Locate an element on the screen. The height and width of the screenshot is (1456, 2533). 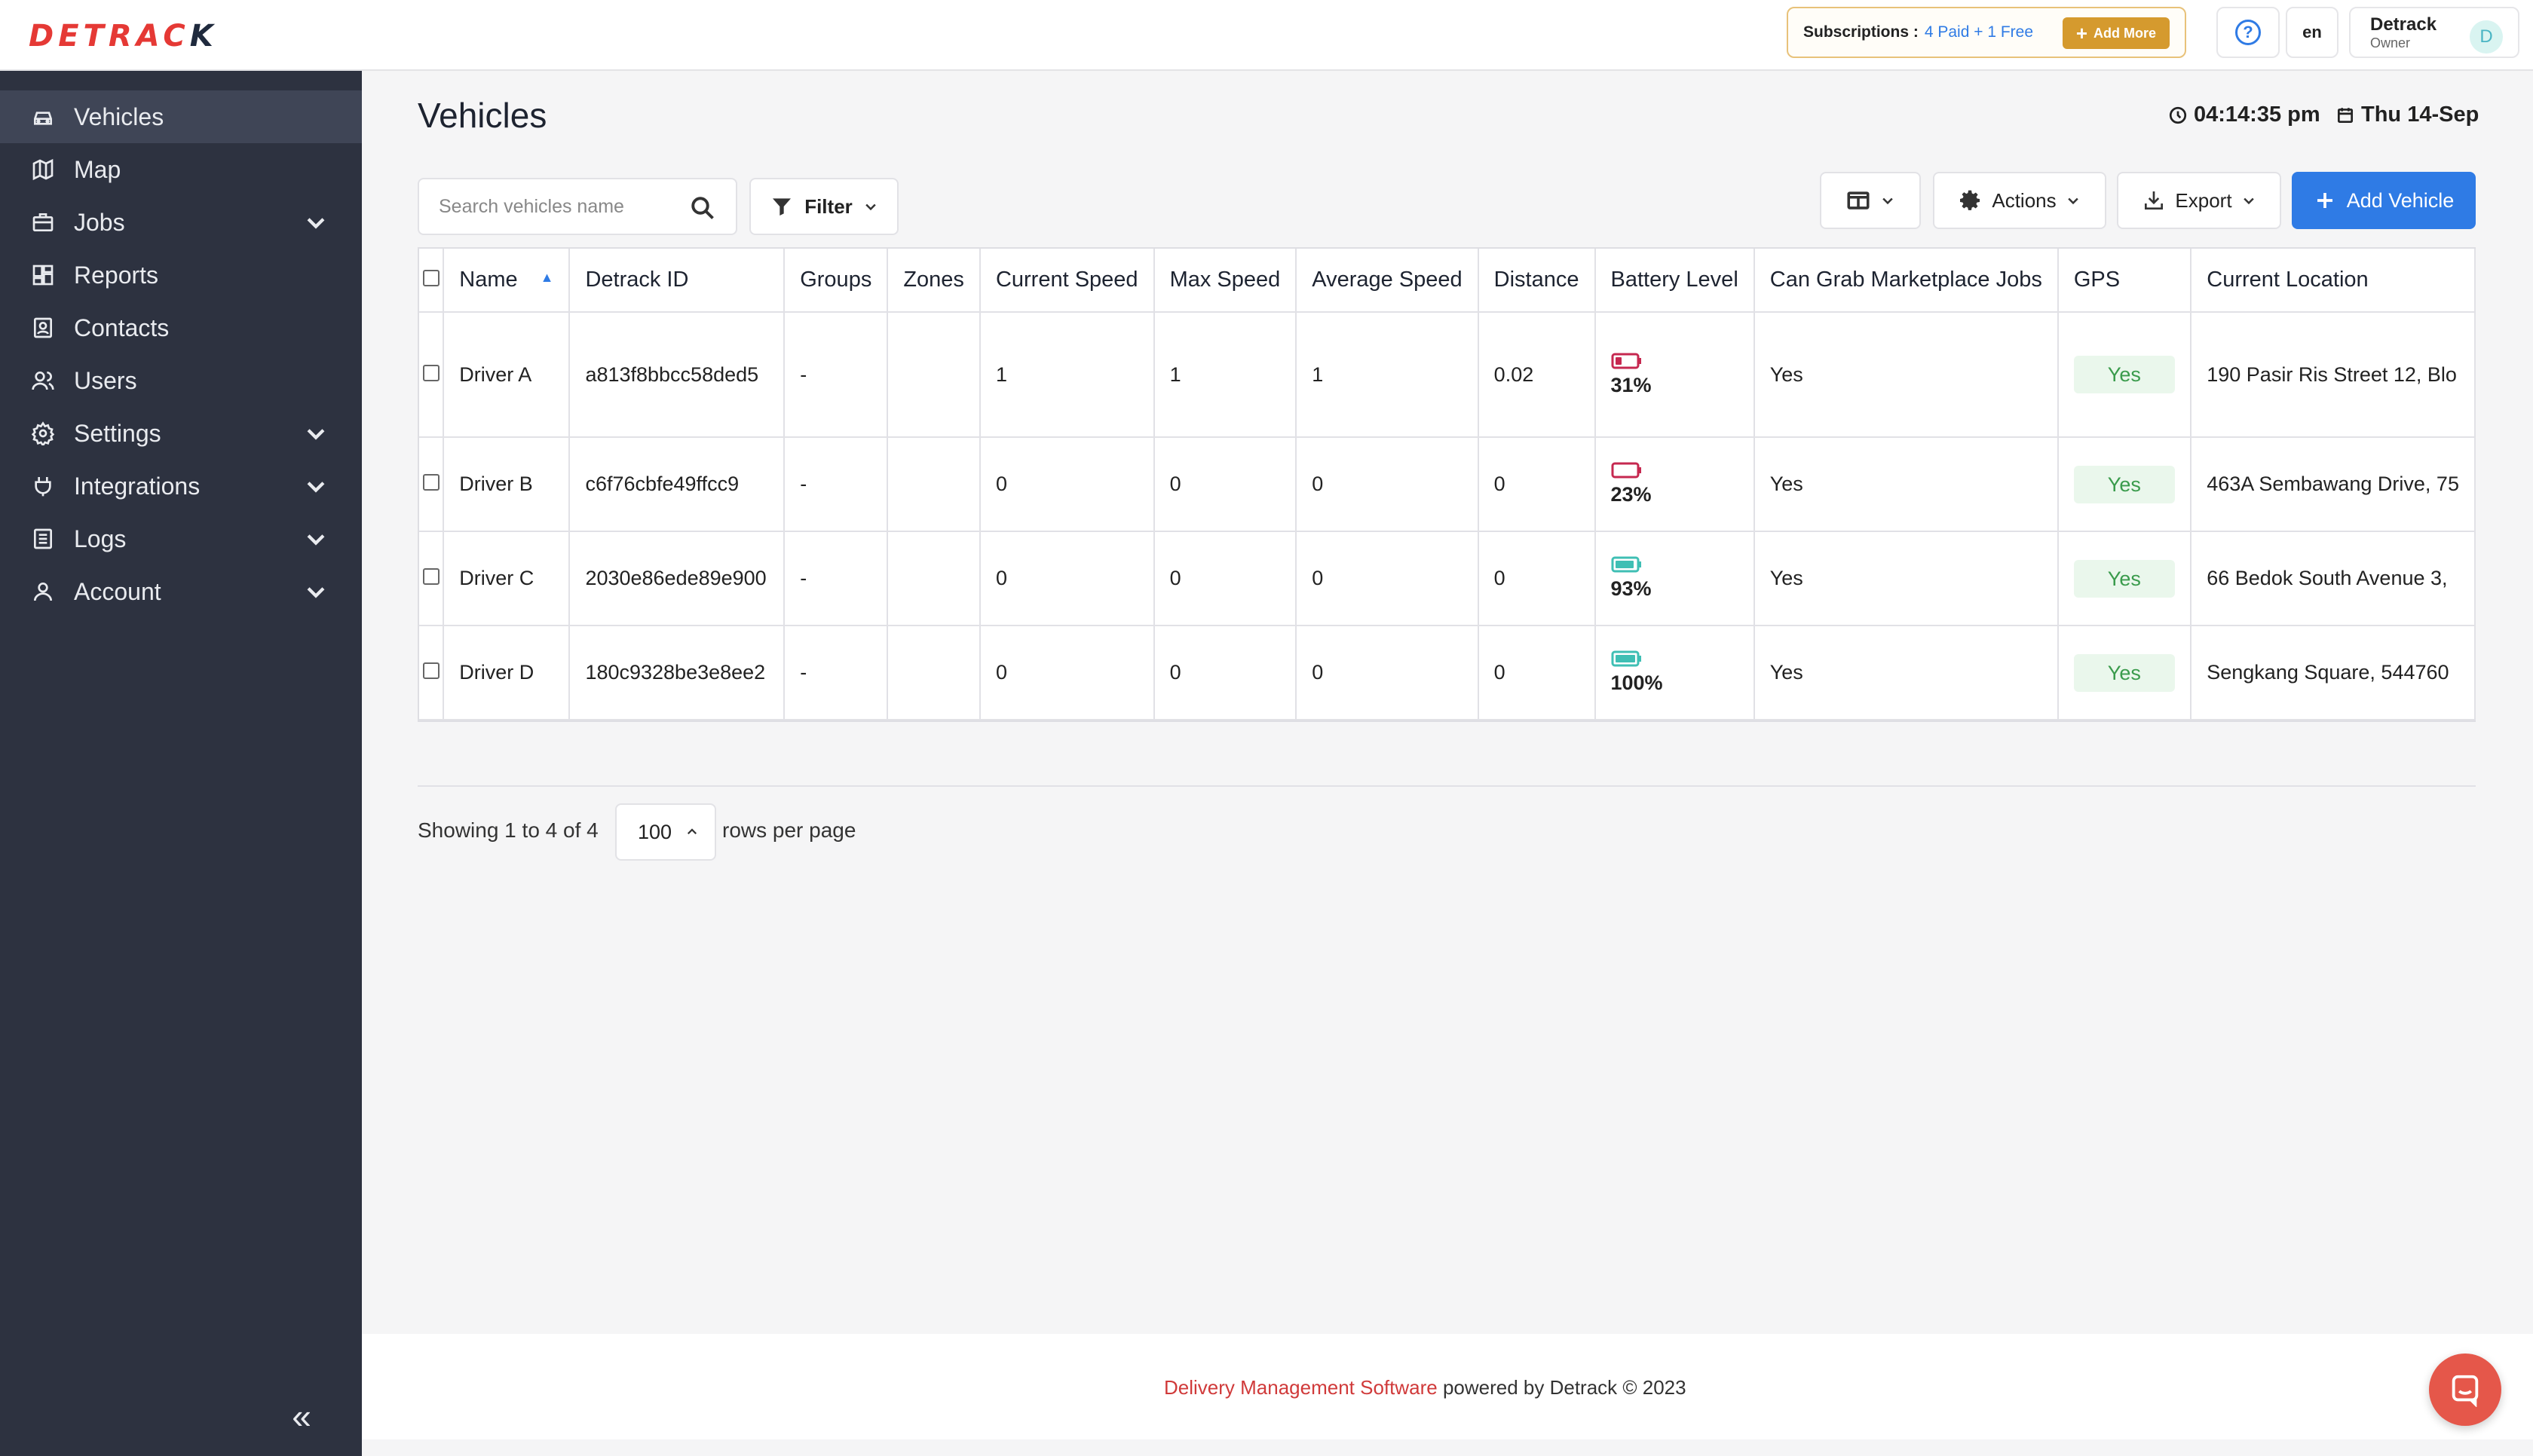
cell-location: 463A Sembawang Drive, 75 is located at coordinates (2333, 484).